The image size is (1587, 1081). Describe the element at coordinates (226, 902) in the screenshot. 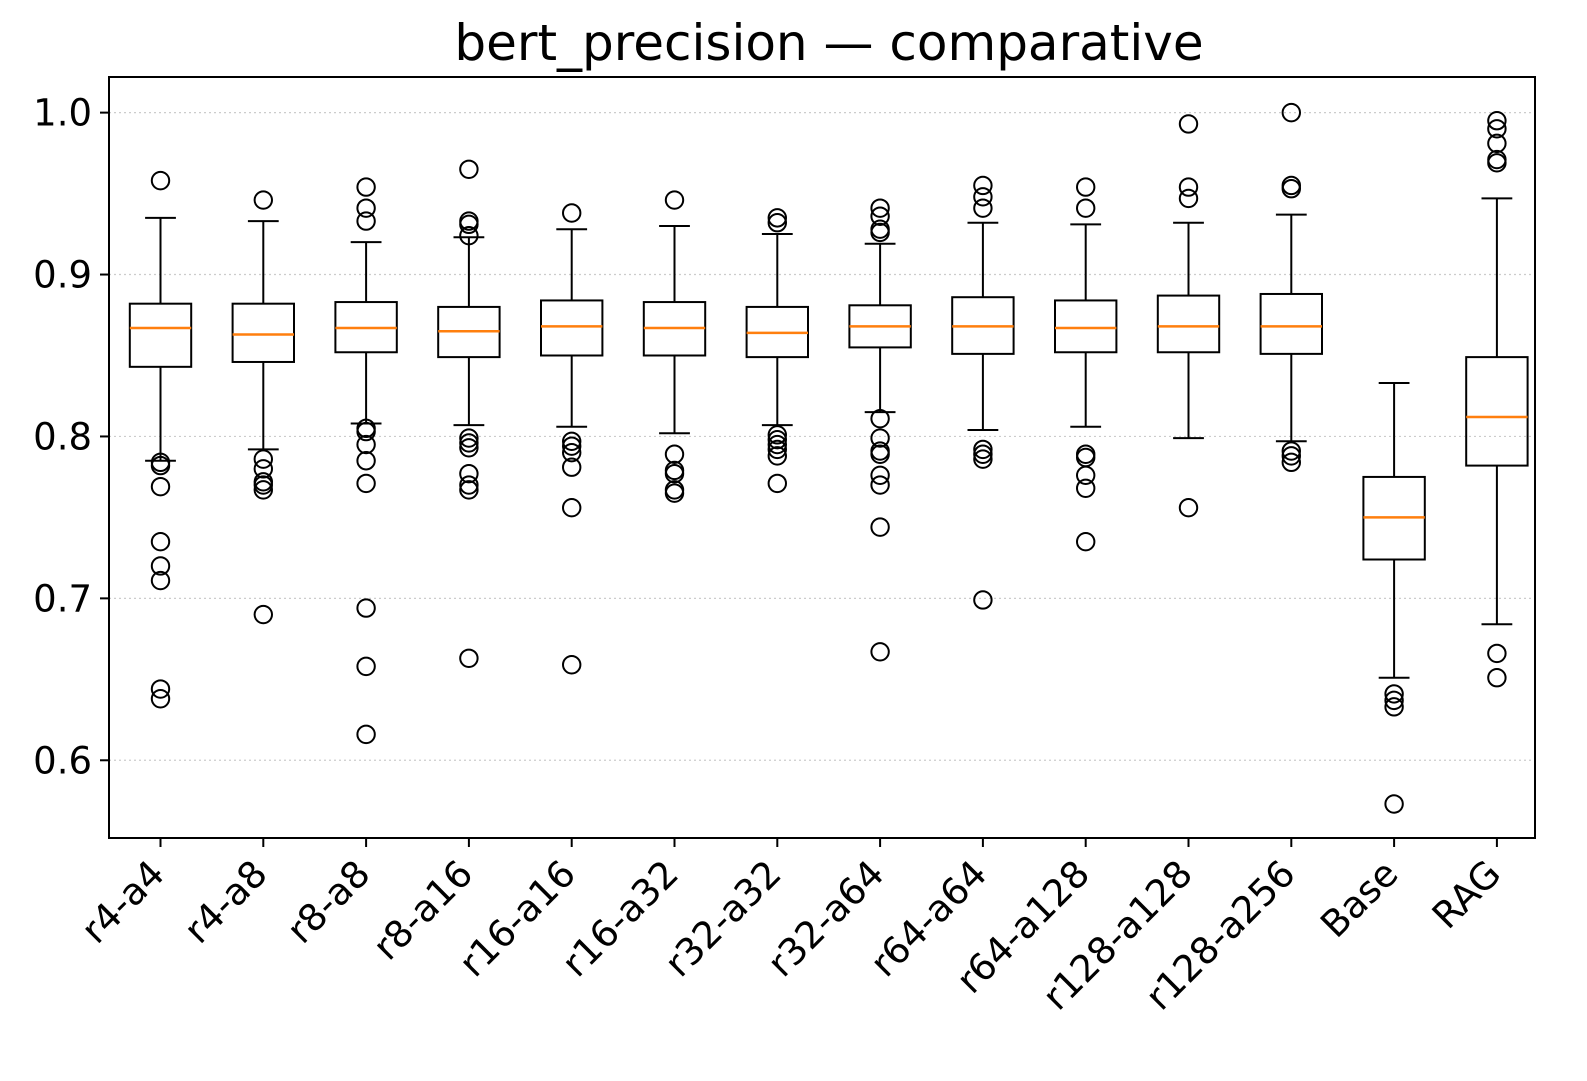

I see `x-tick-label: r4-a8` at that location.